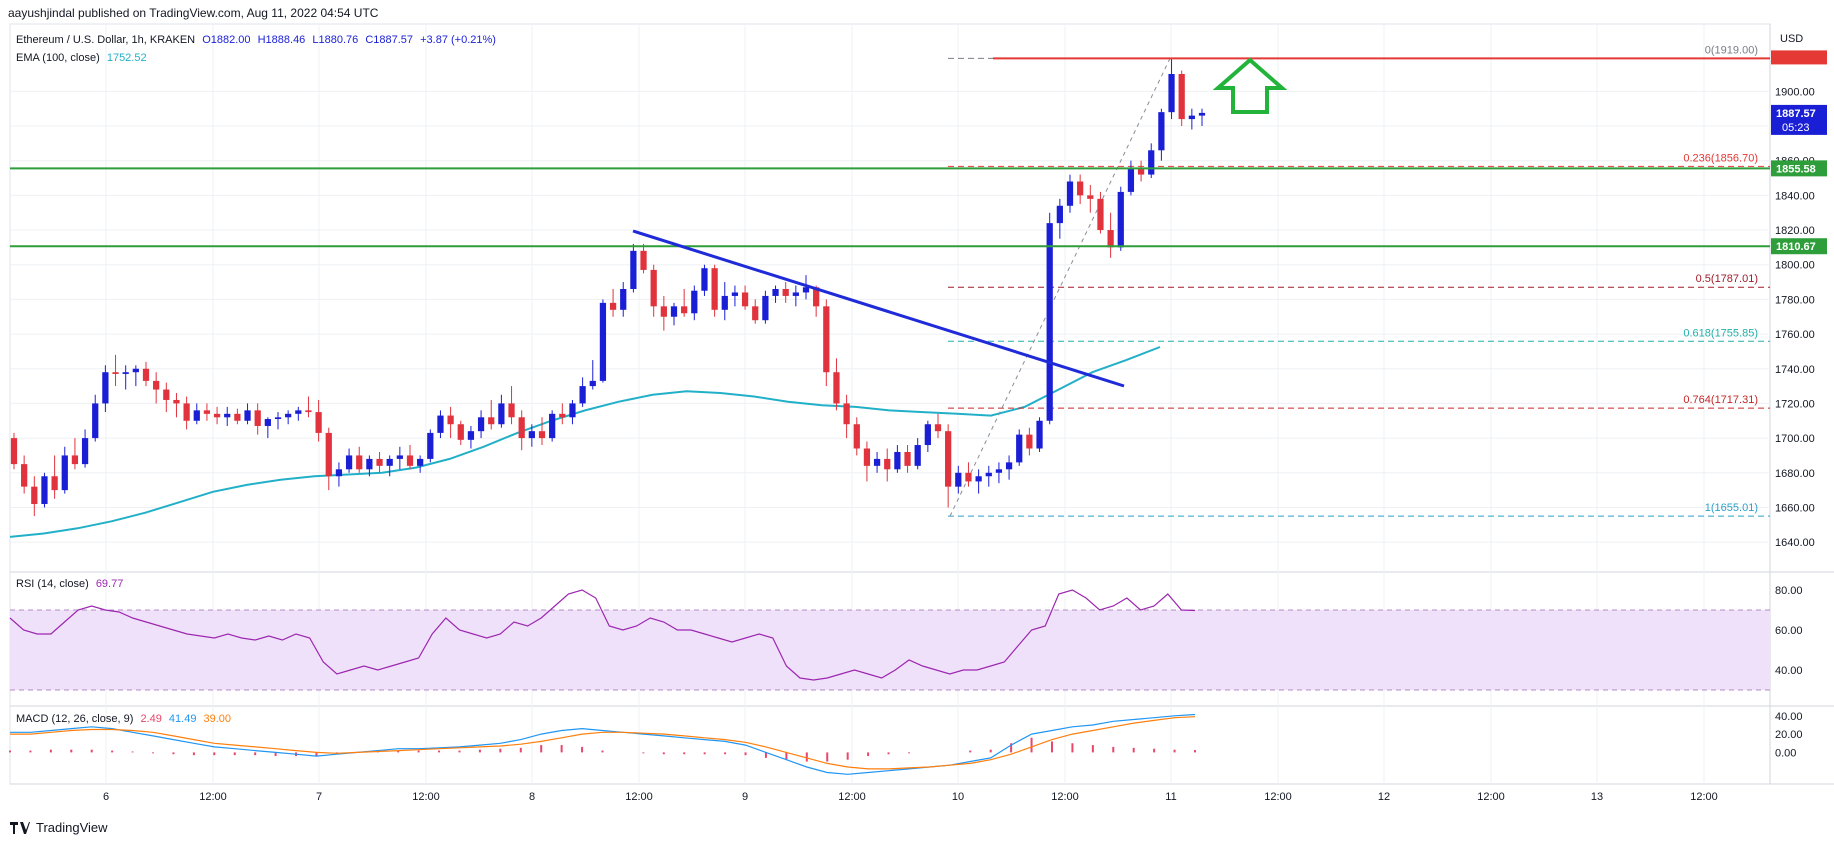 Image resolution: width=1834 pixels, height=845 pixels. I want to click on macd-tick-label: 0.00, so click(1785, 753).